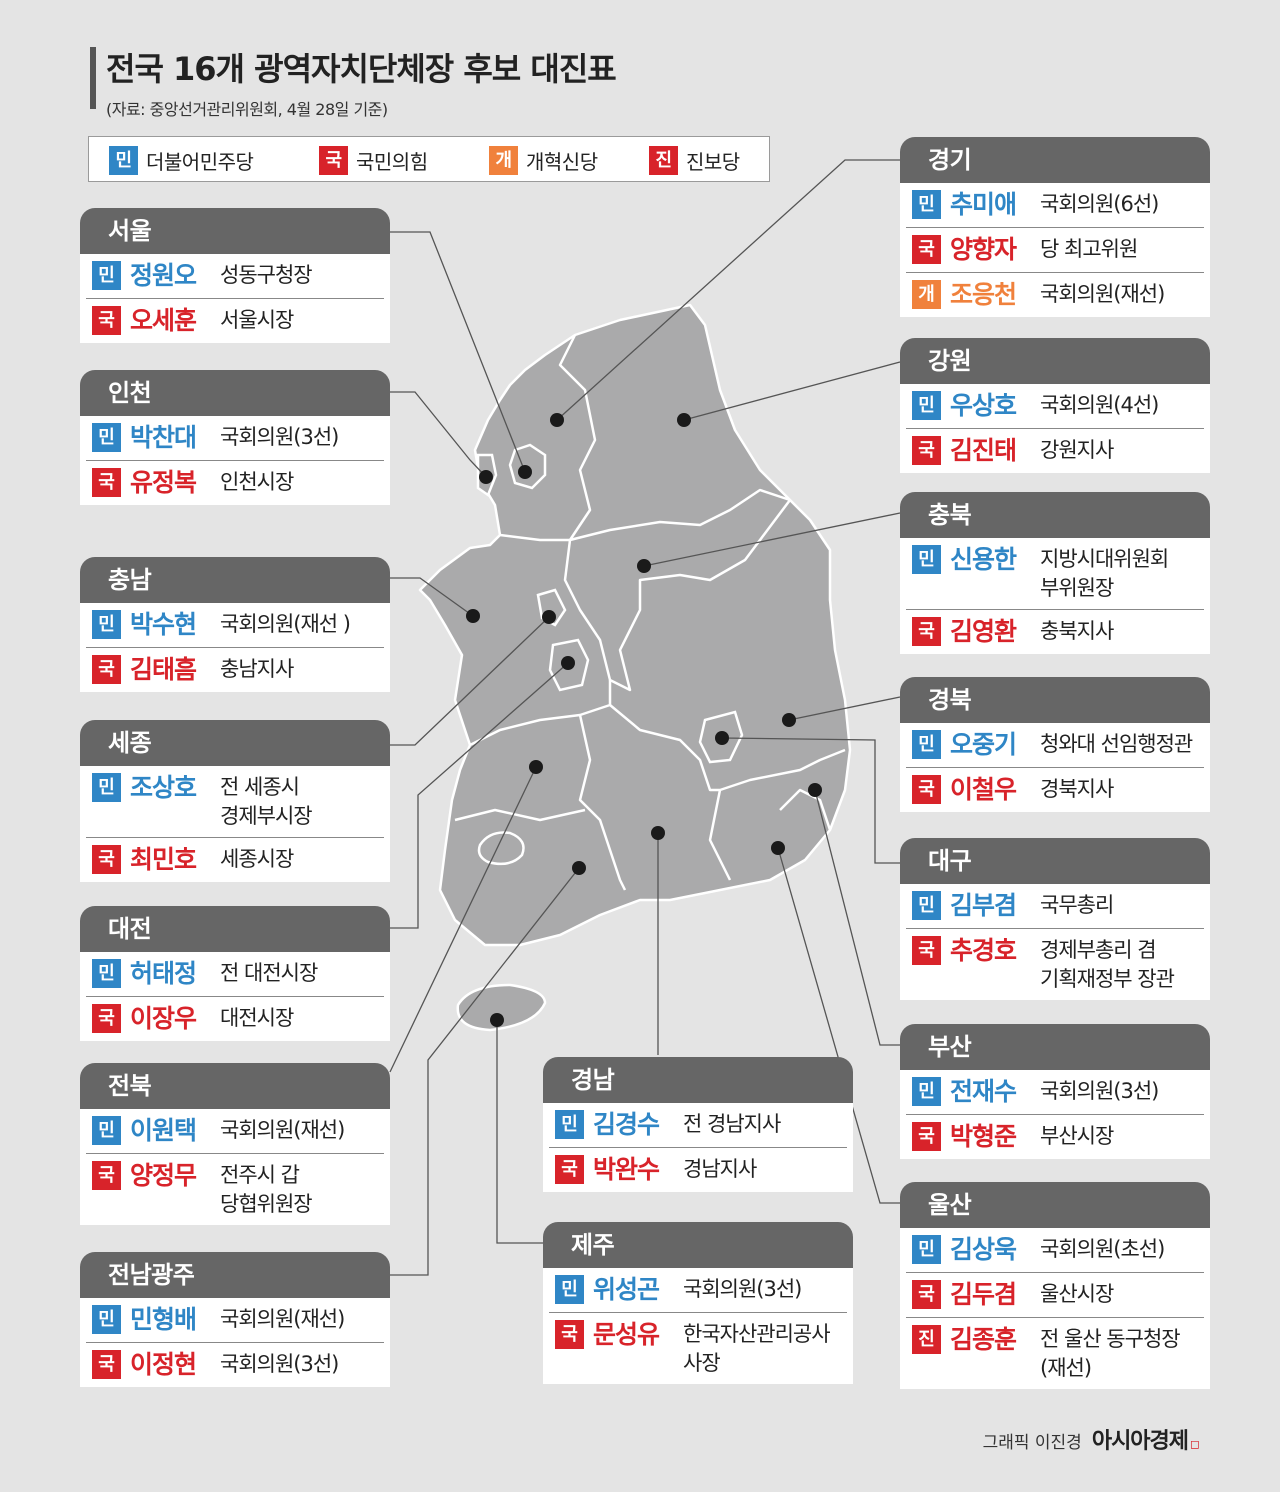  Describe the element at coordinates (772, 539) in the screenshot. I see `leader-chungbuk` at that location.